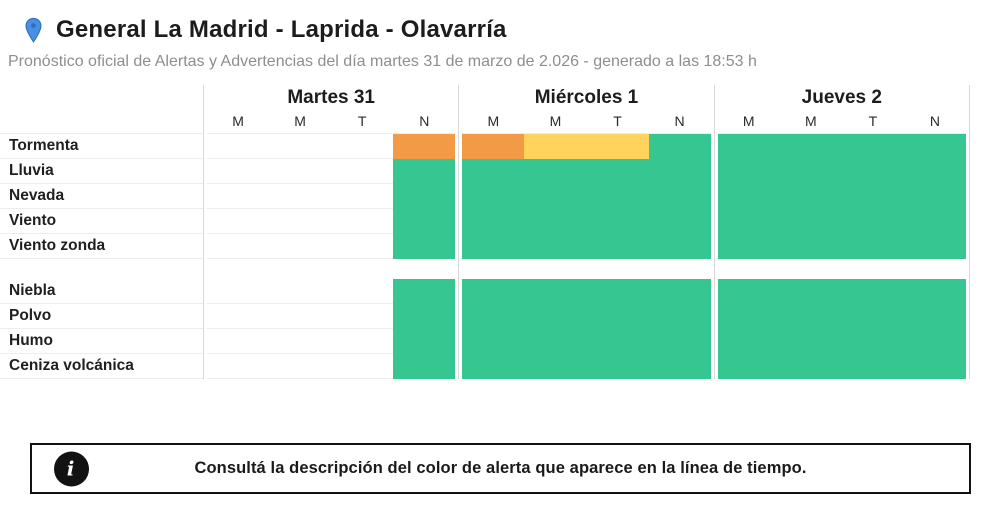 This screenshot has width=987, height=520. I want to click on table-row: Polvo, so click(485, 316).